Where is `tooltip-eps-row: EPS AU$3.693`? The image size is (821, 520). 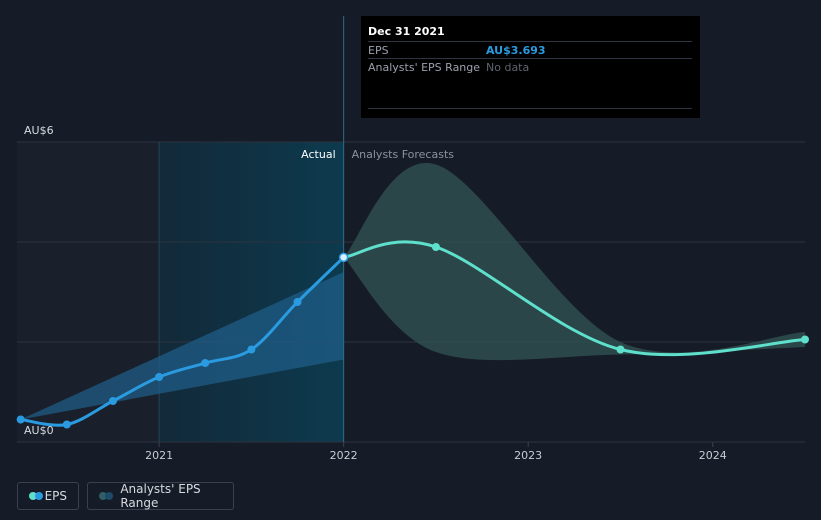 tooltip-eps-row: EPS AU$3.693 is located at coordinates (530, 50).